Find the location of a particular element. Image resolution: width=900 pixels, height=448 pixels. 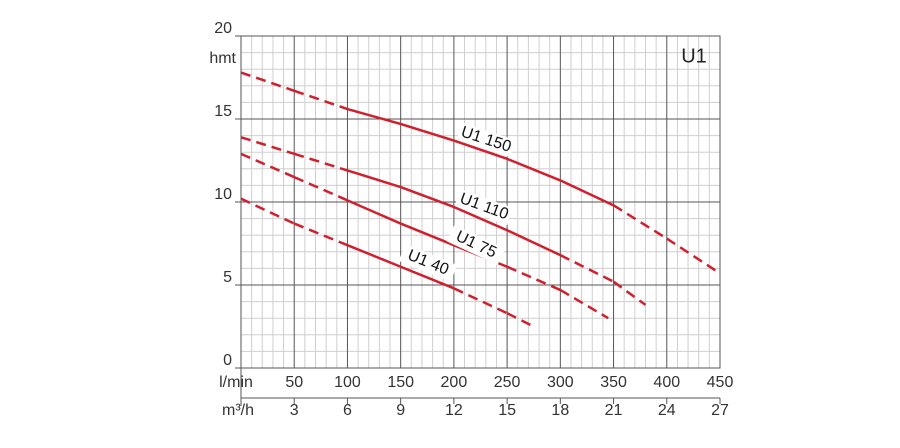

x-tick-label: 250 is located at coordinates (507, 382).